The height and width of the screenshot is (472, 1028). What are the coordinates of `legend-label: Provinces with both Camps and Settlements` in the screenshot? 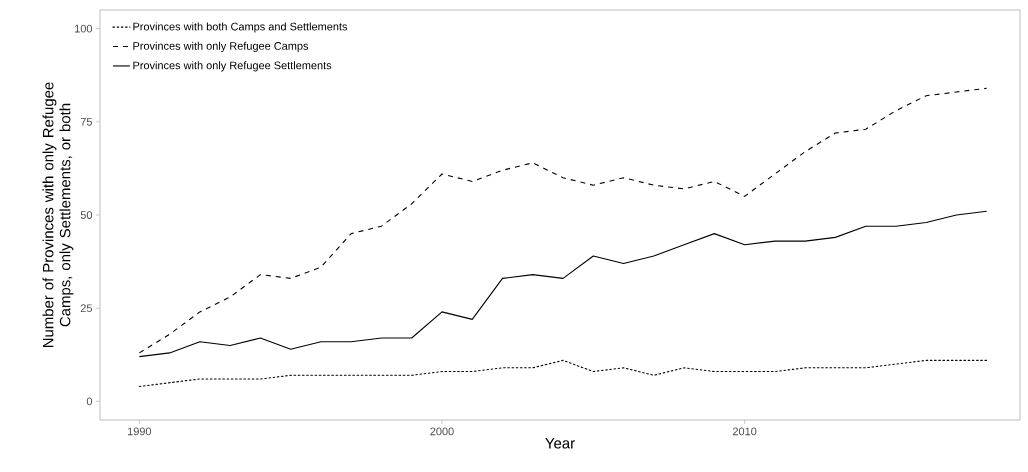 It's located at (240, 27).